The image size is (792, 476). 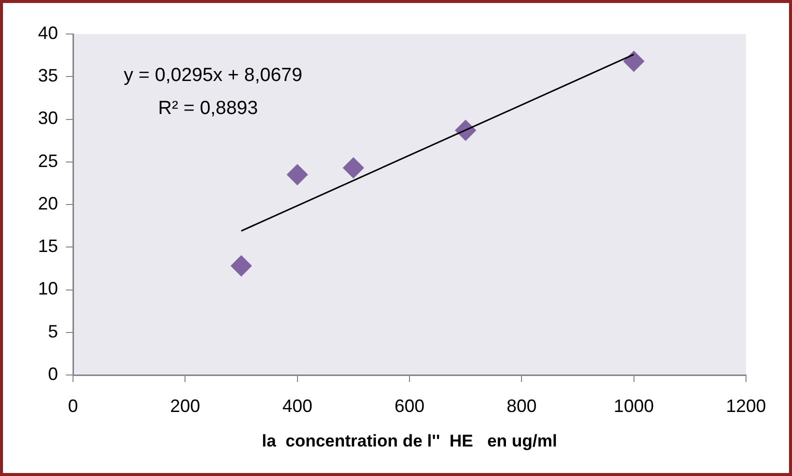 I want to click on x-tick-label: 400, so click(x=297, y=406).